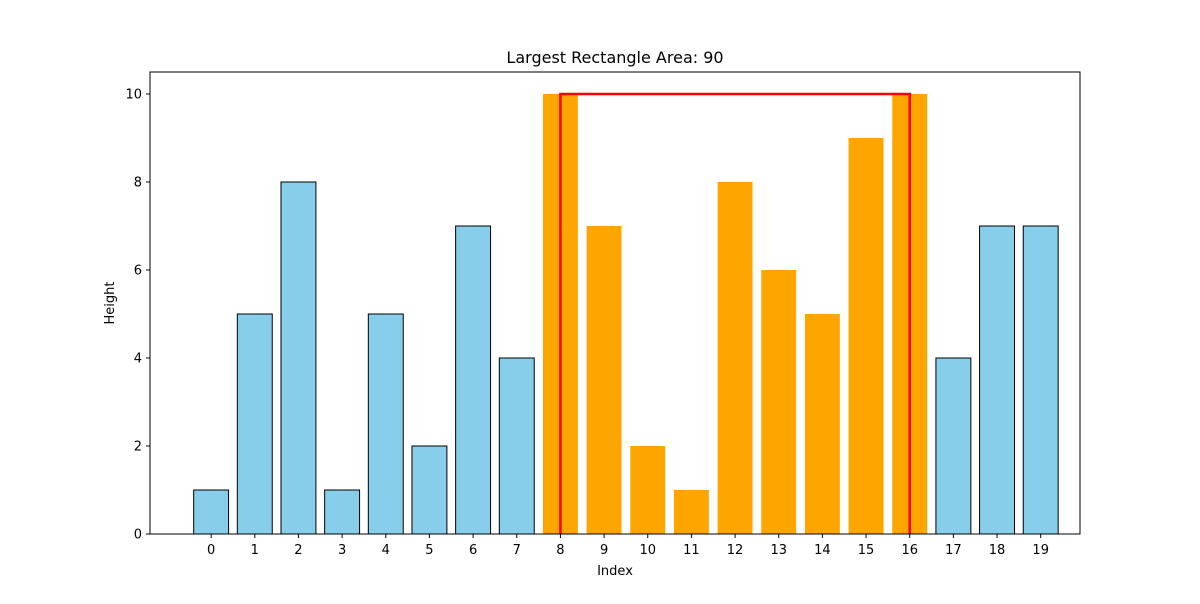 This screenshot has width=1200, height=604. What do you see at coordinates (342, 550) in the screenshot?
I see `x-tick-label-3: 3` at bounding box center [342, 550].